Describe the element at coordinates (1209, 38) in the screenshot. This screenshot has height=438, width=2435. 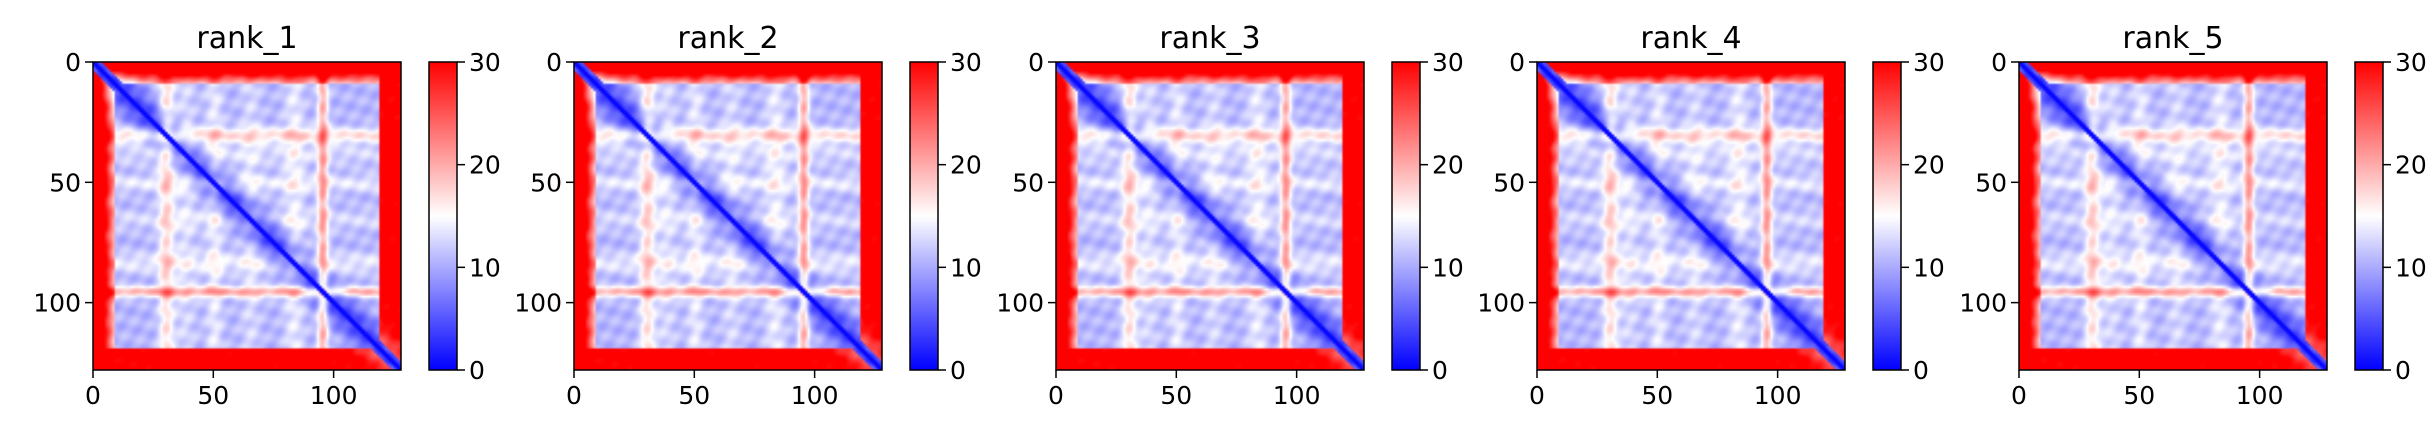
I see `panel-title: rank_3` at that location.